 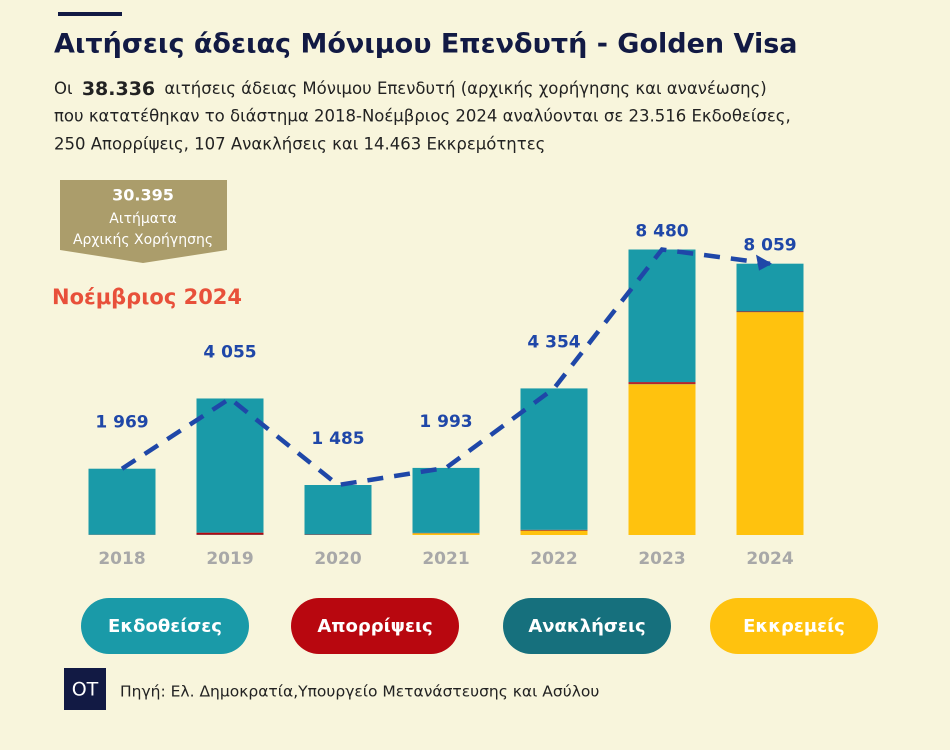 I want to click on x-tick-label: 2021, so click(x=445, y=559).